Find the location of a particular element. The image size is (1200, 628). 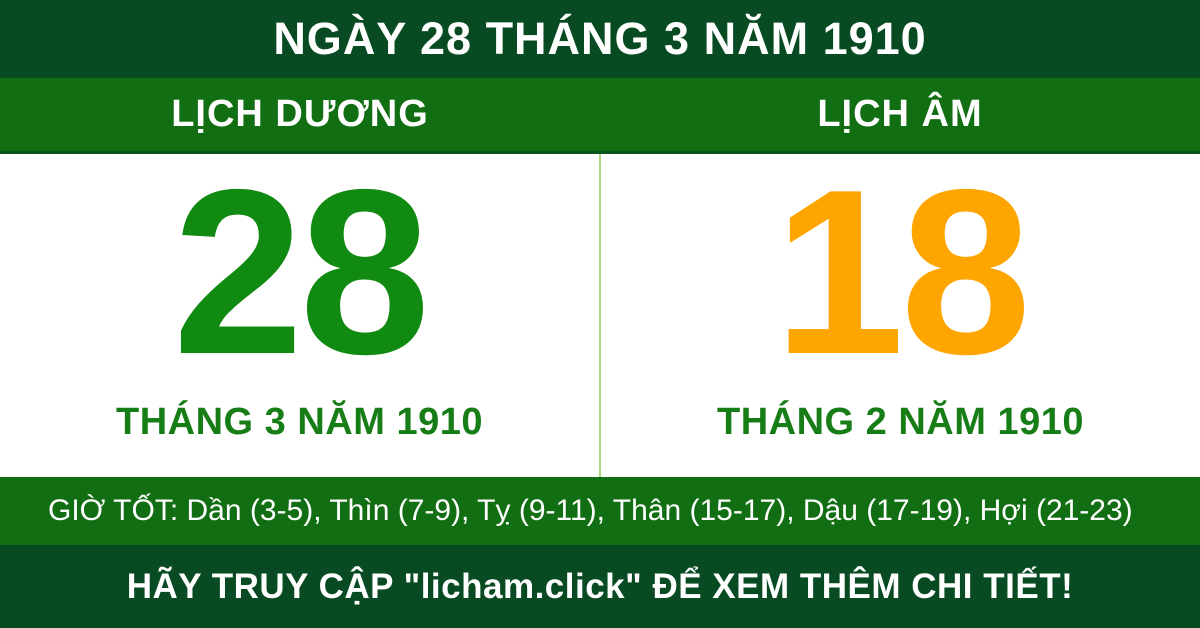

column-divider is located at coordinates (600, 315).